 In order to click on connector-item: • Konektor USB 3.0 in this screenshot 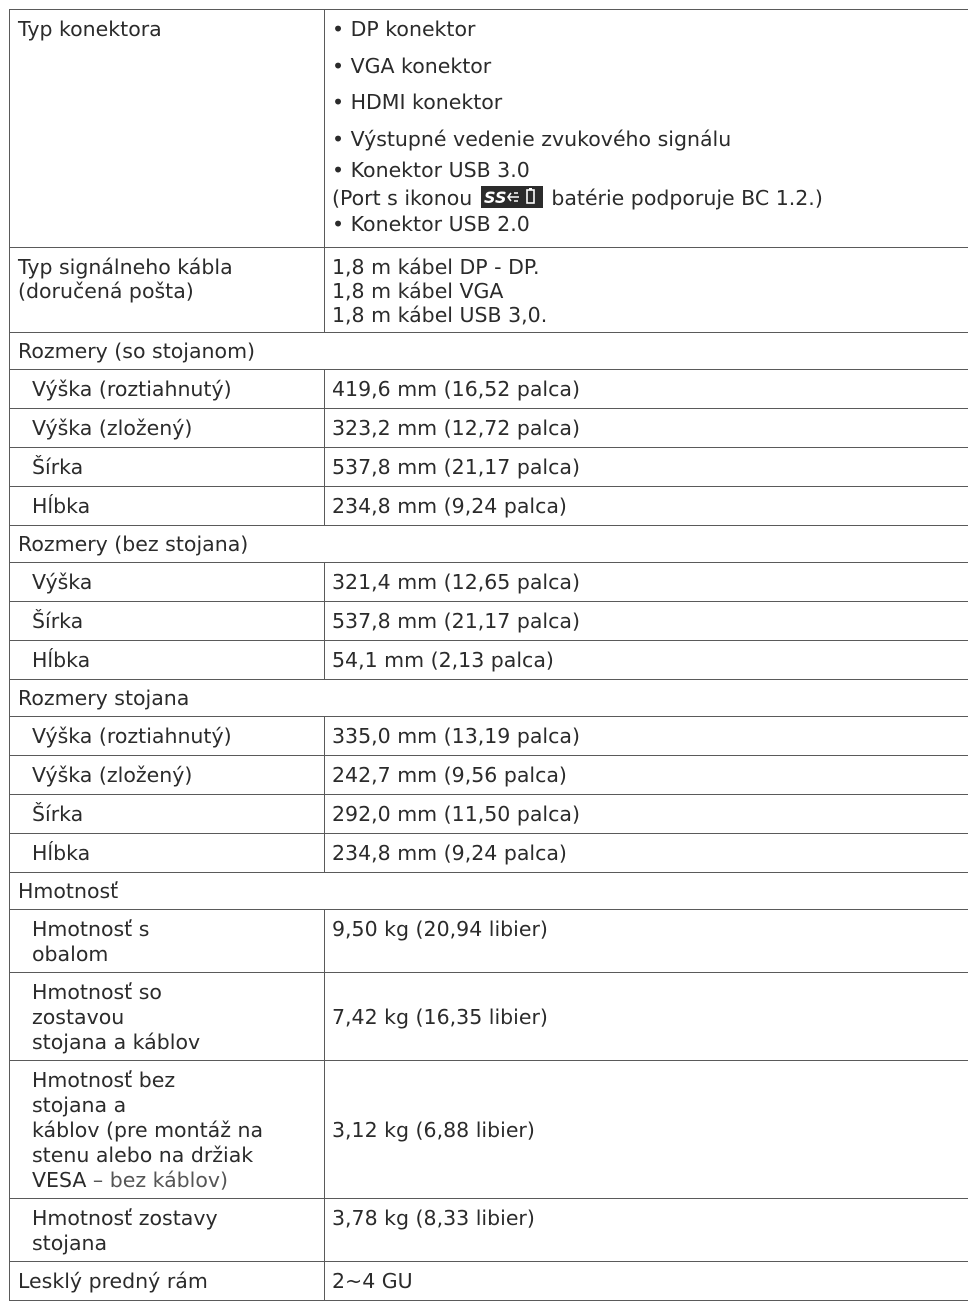, I will do `click(650, 170)`.